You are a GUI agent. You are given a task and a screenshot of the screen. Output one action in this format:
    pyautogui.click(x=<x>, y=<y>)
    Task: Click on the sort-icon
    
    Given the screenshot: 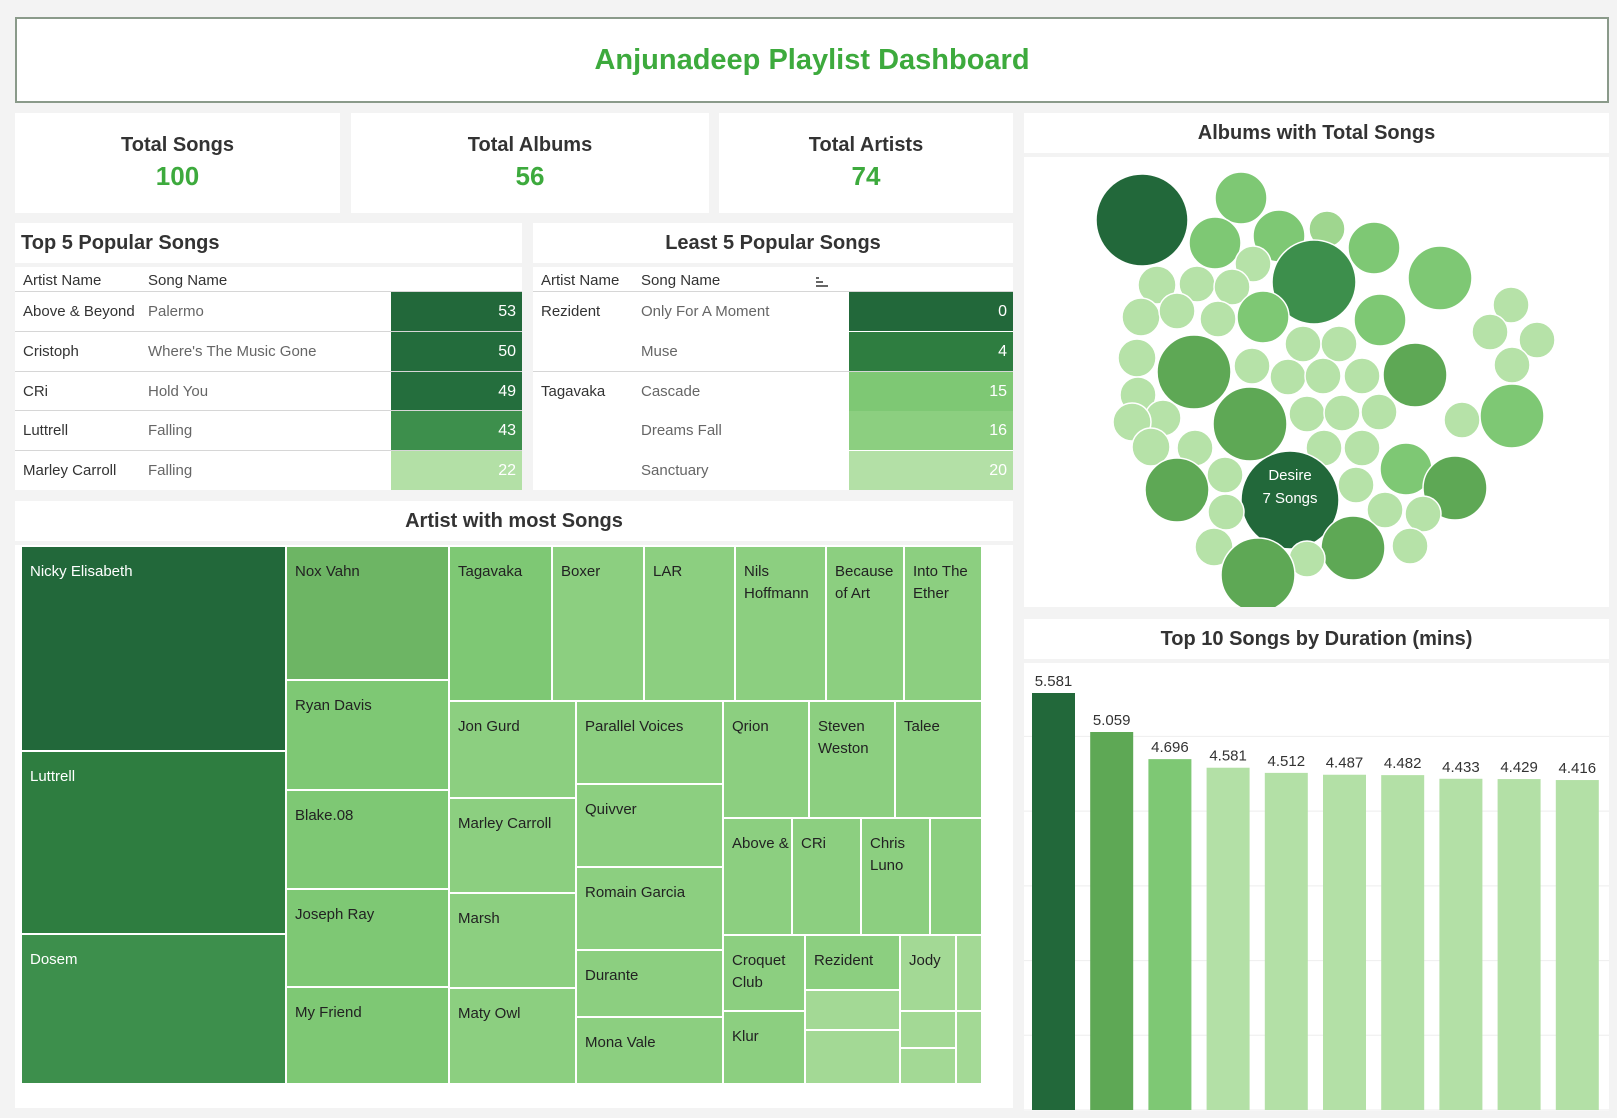 What is the action you would take?
    pyautogui.click(x=822, y=282)
    